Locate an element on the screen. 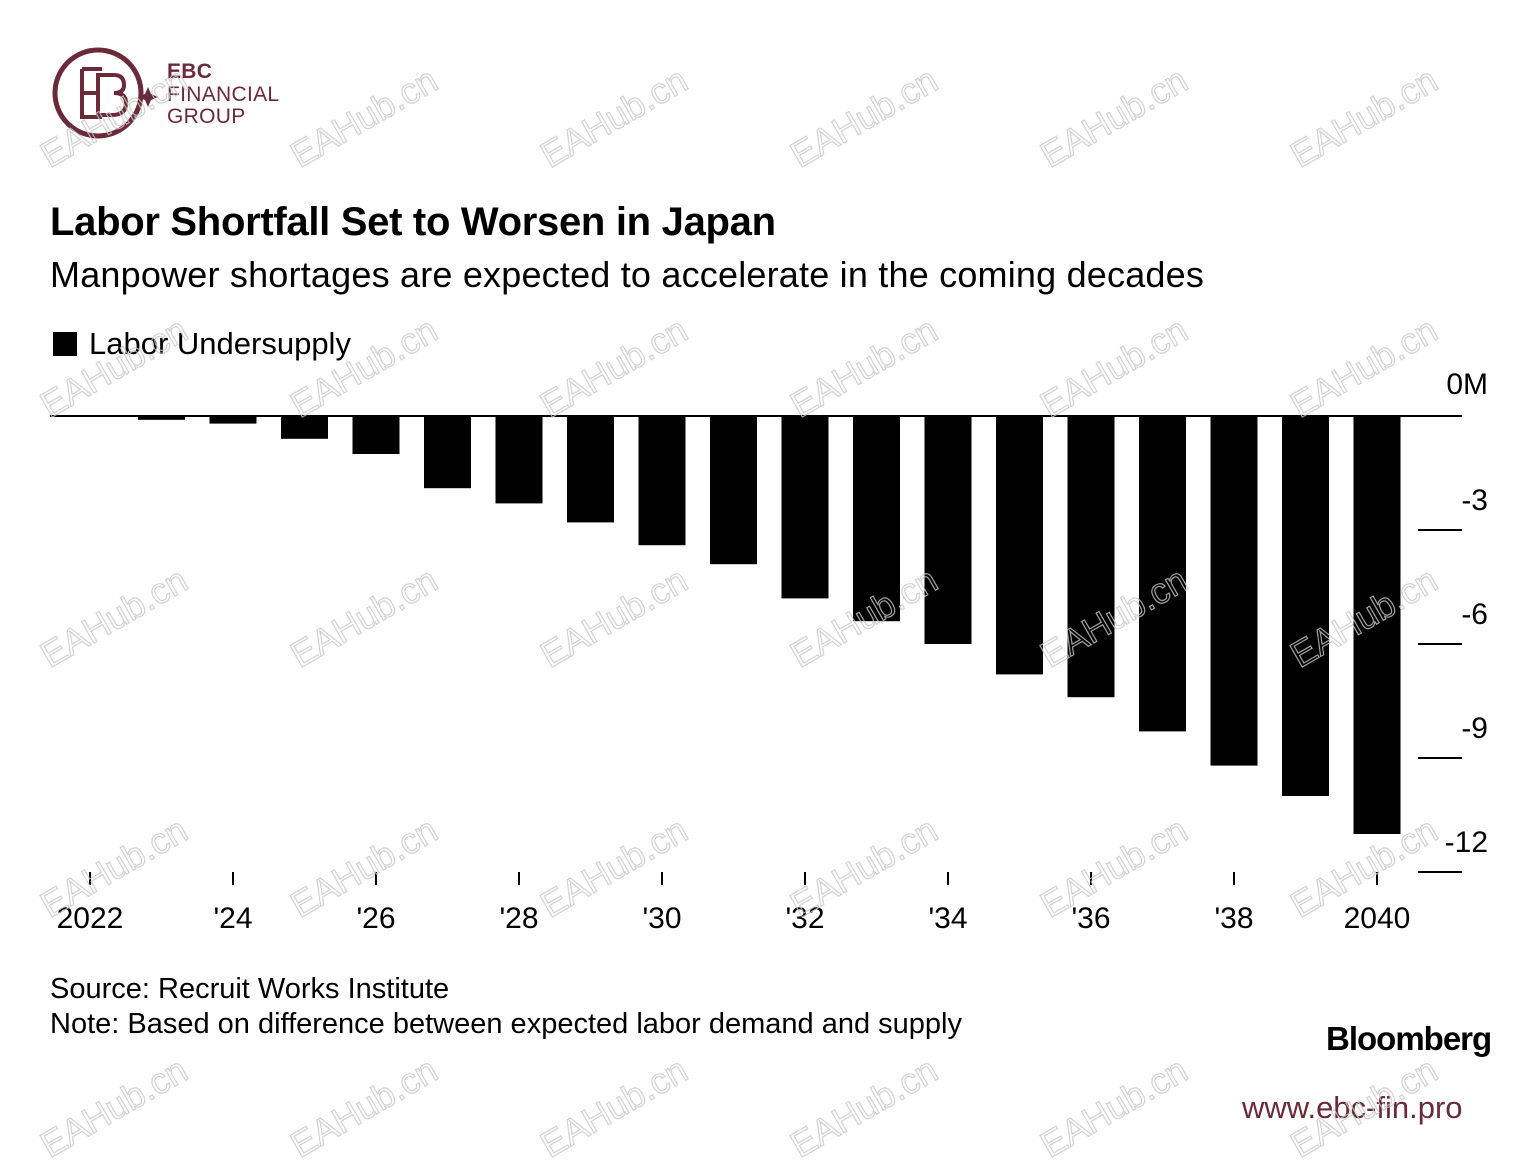 The image size is (1539, 1168). y-tick-label: -9 is located at coordinates (1474, 728).